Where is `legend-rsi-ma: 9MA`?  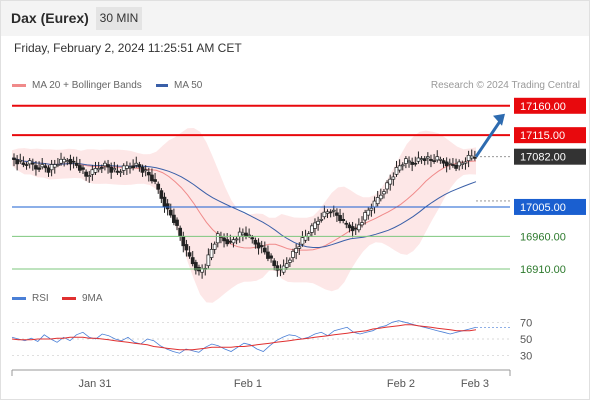 legend-rsi-ma: 9MA is located at coordinates (82, 298).